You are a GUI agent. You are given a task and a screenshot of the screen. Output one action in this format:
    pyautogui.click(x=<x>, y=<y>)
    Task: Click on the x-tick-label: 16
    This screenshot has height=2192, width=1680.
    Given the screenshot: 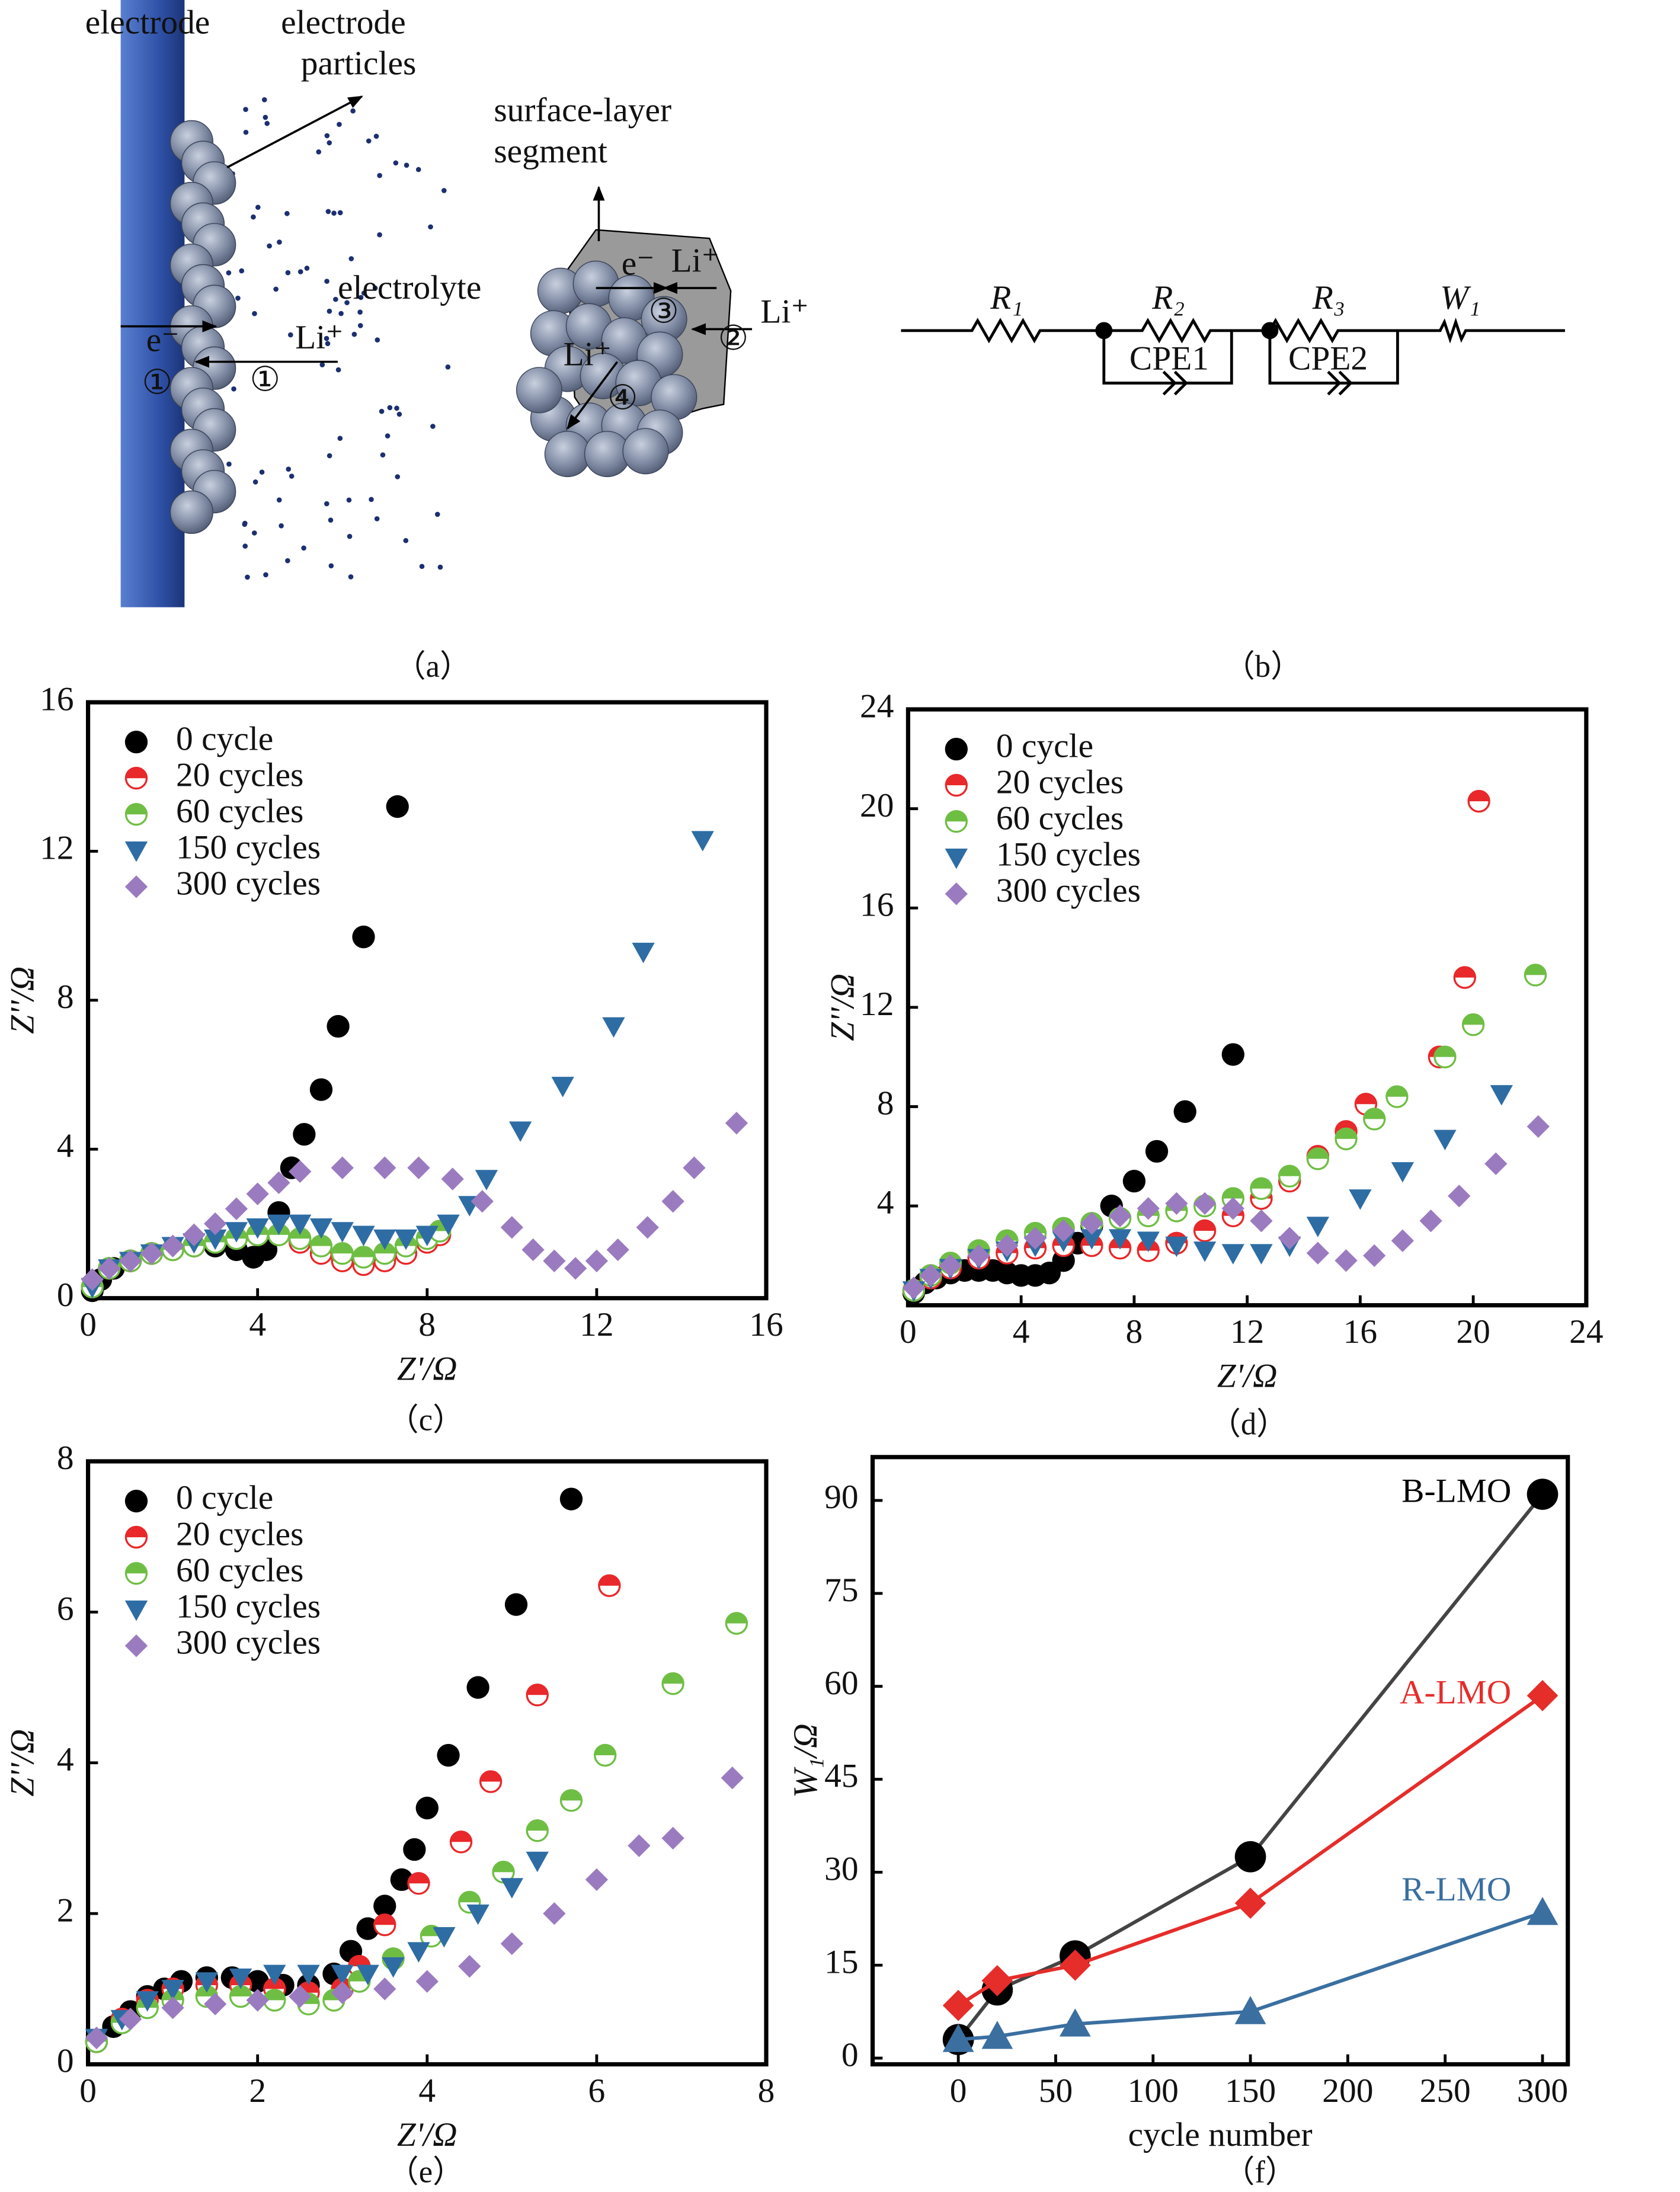 What is the action you would take?
    pyautogui.click(x=766, y=1324)
    